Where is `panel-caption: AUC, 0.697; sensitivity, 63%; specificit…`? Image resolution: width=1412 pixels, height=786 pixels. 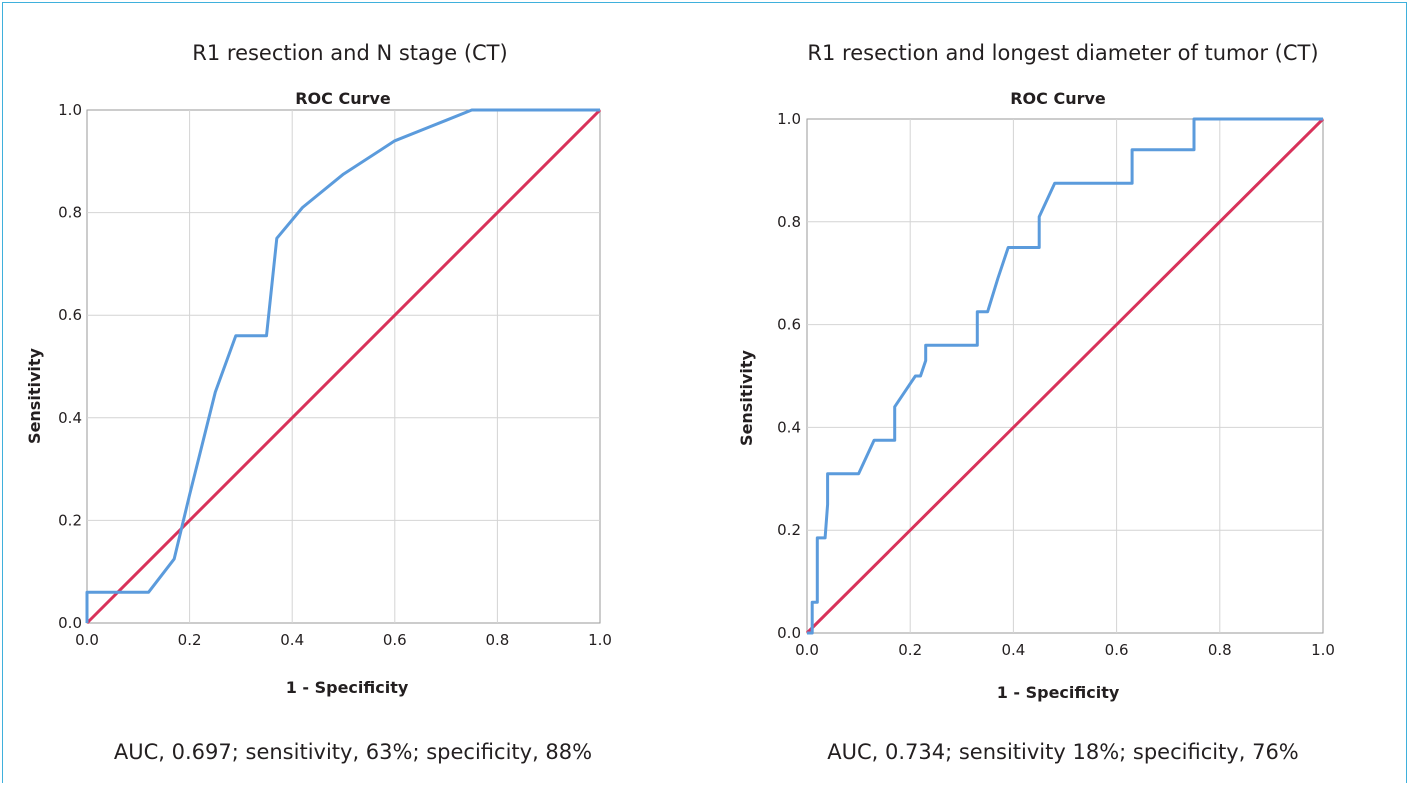
panel-caption: AUC, 0.697; sensitivity, 63%; specificit… is located at coordinates (353, 752).